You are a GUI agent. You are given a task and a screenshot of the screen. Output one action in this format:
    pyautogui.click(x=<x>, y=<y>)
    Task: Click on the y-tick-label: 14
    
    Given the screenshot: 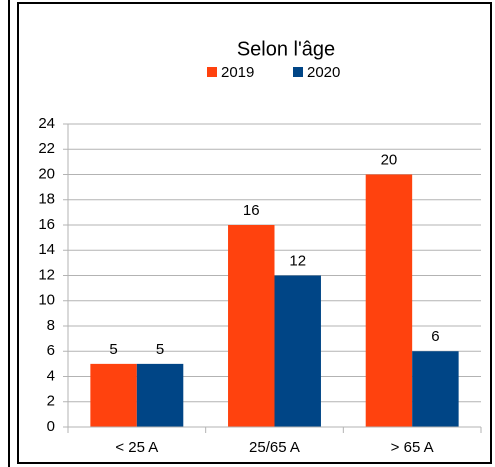 What is the action you would take?
    pyautogui.click(x=46, y=249)
    